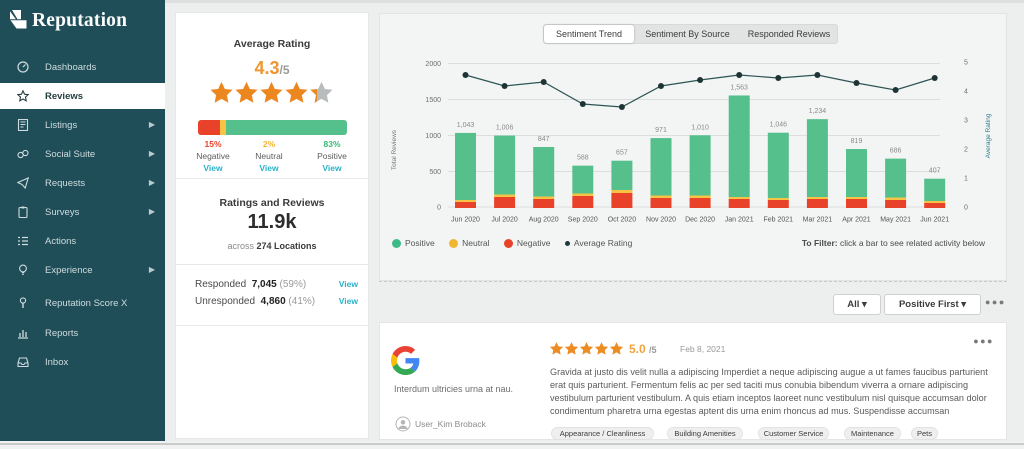  Describe the element at coordinates (856, 220) in the screenshot. I see `svg-text: Apr 2021` at that location.